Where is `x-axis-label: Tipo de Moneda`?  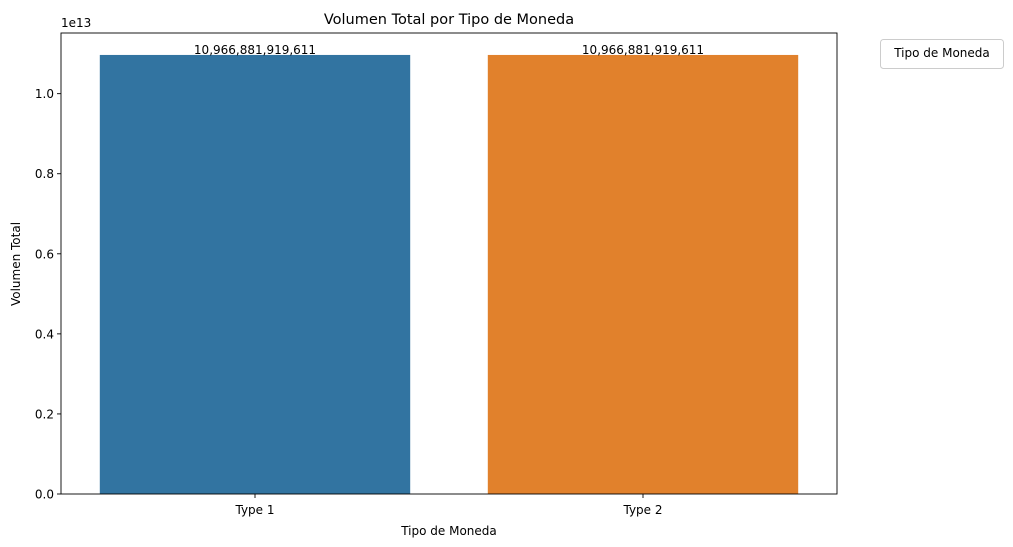 x-axis-label: Tipo de Moneda is located at coordinates (448, 531).